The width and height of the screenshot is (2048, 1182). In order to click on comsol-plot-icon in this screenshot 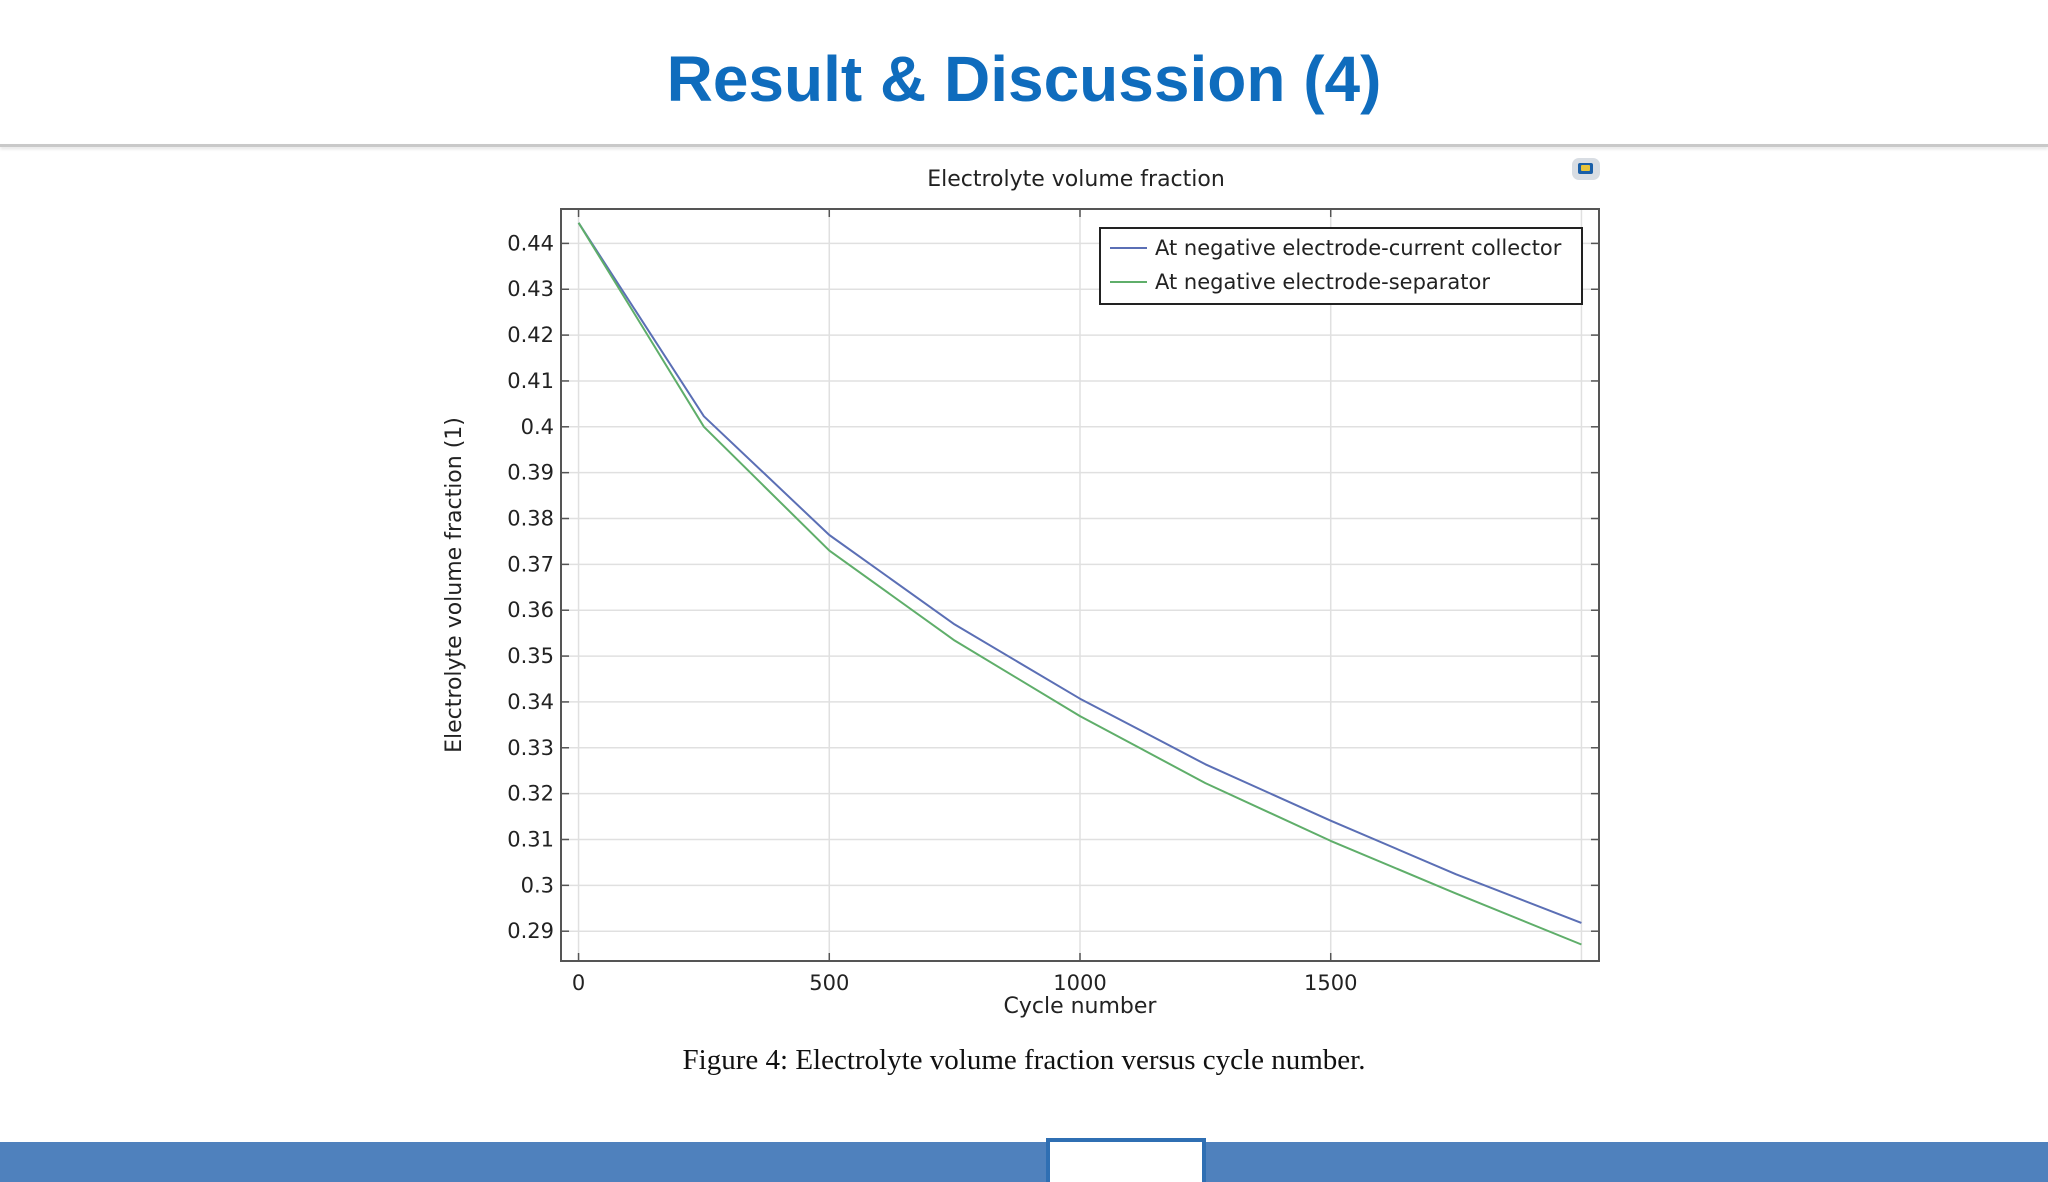, I will do `click(1586, 169)`.